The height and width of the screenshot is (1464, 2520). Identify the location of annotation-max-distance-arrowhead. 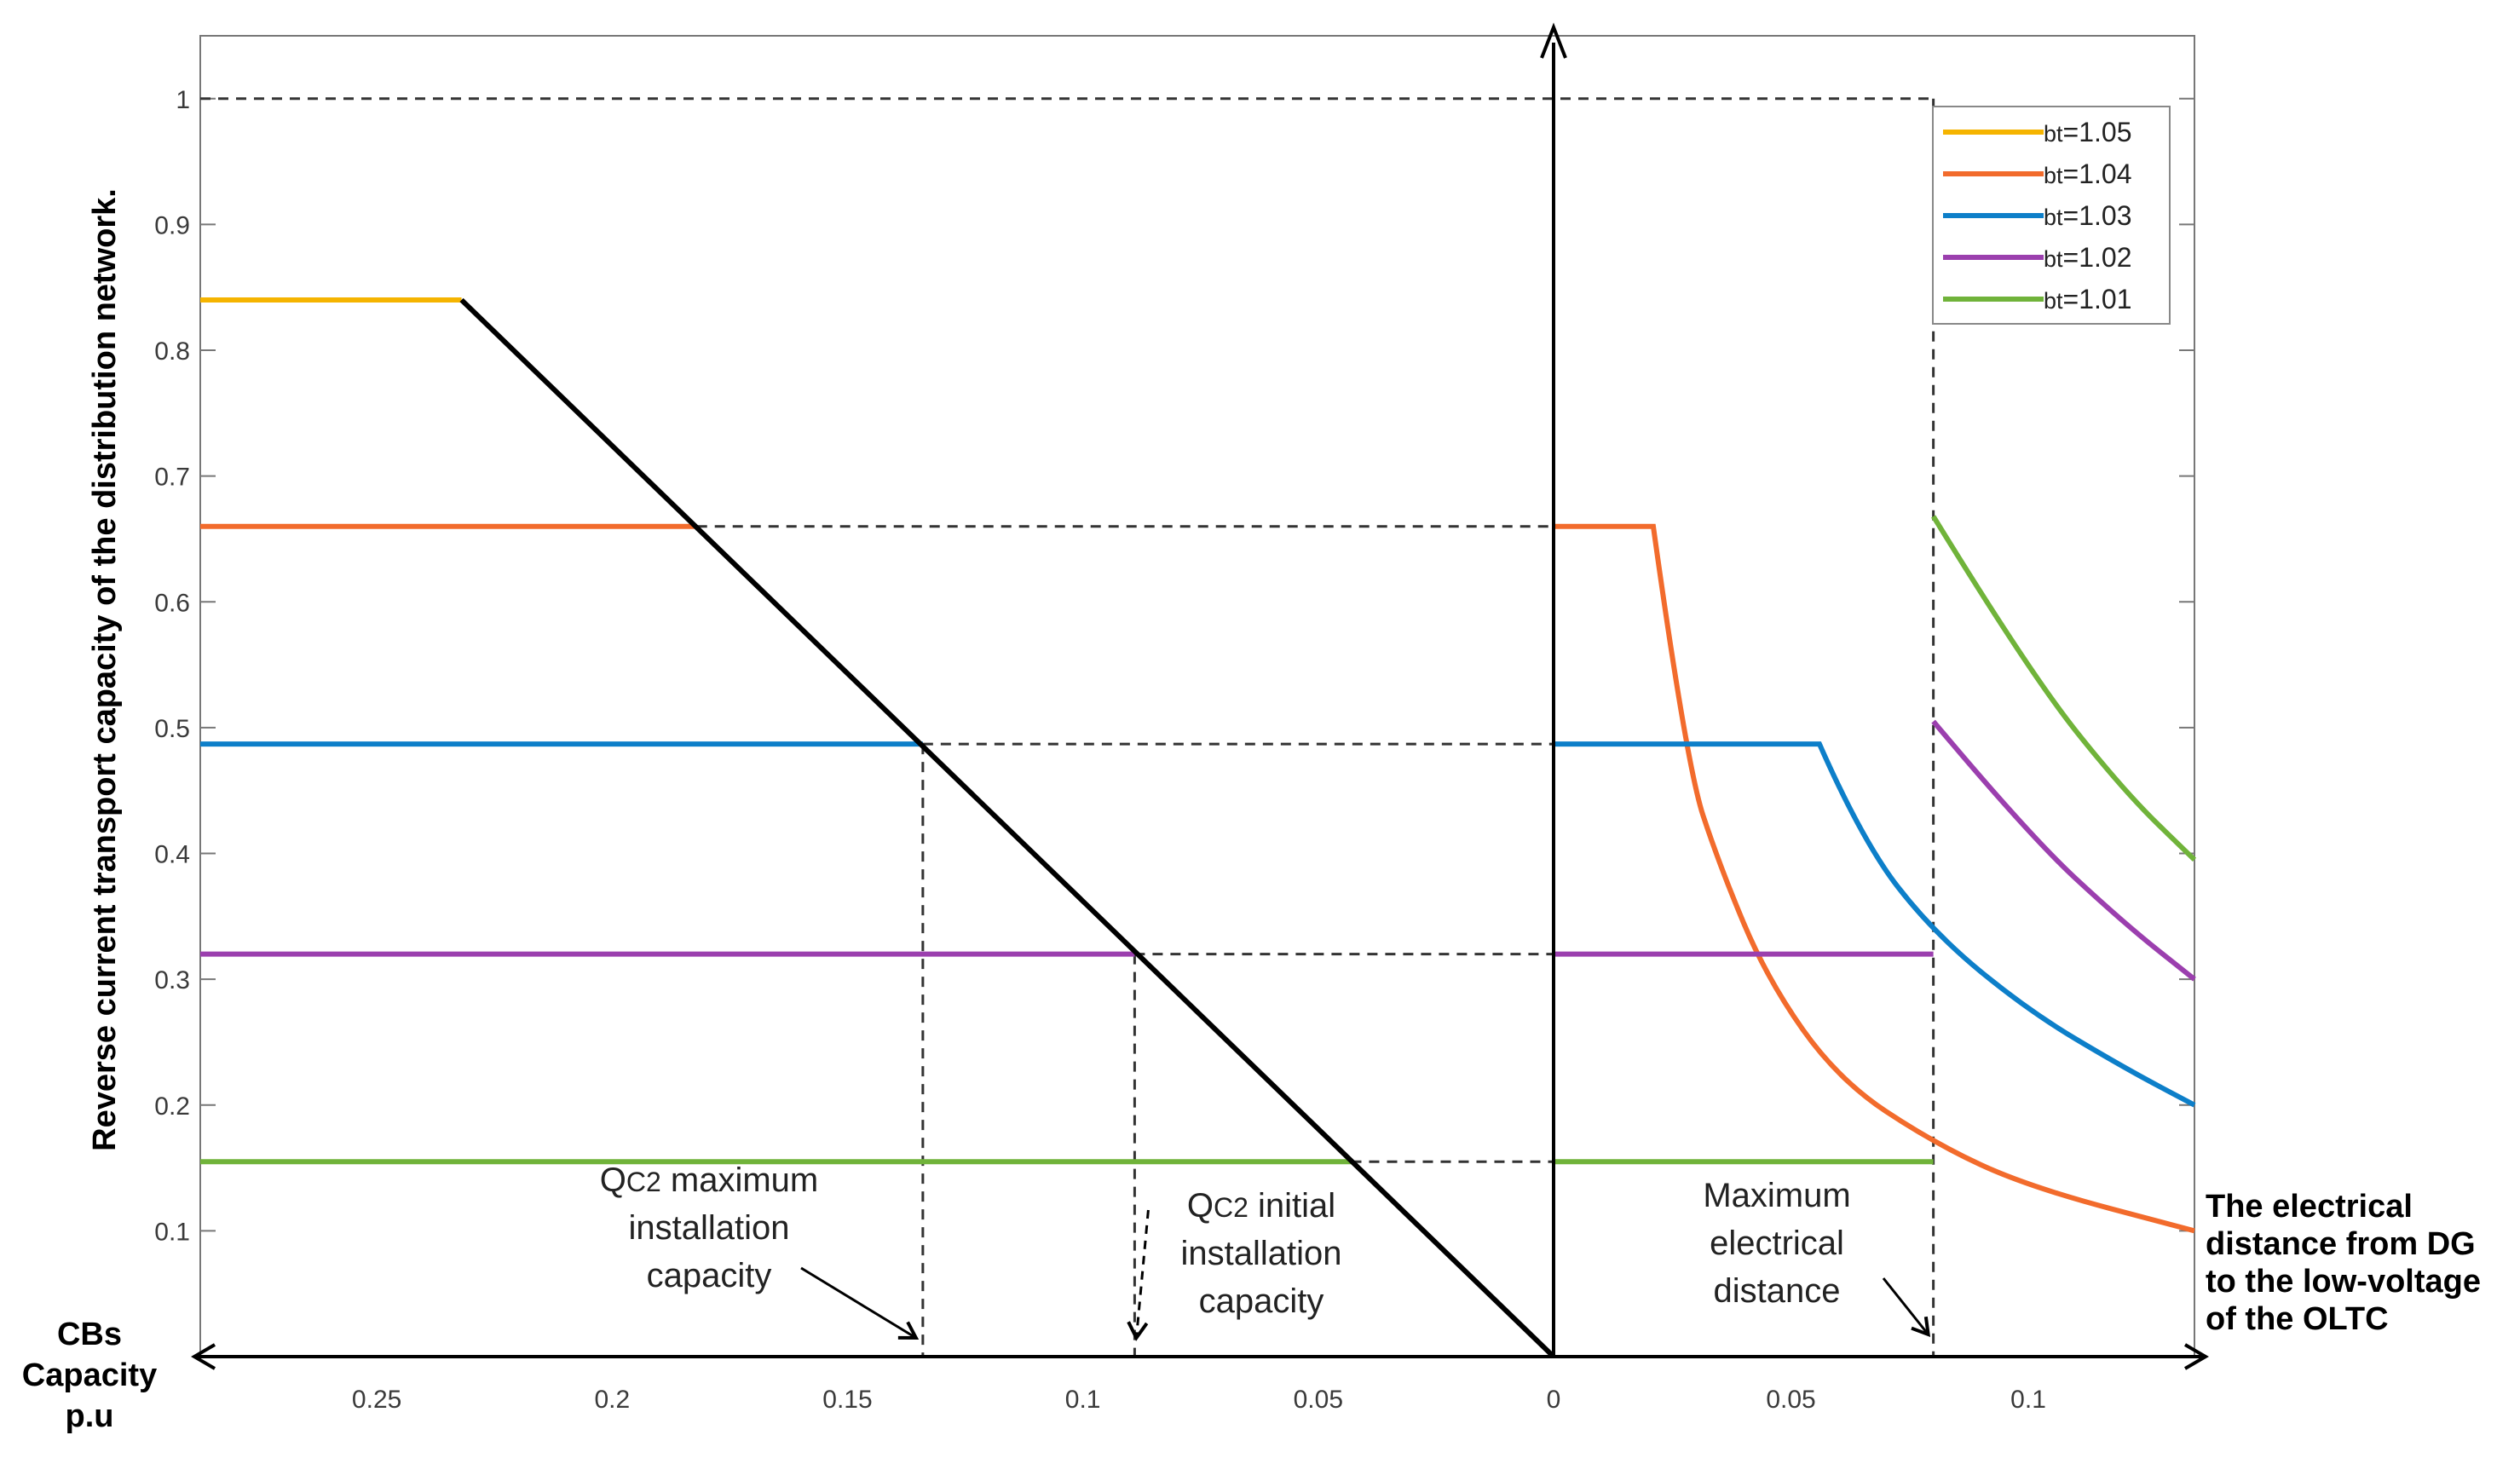
(1921, 1327).